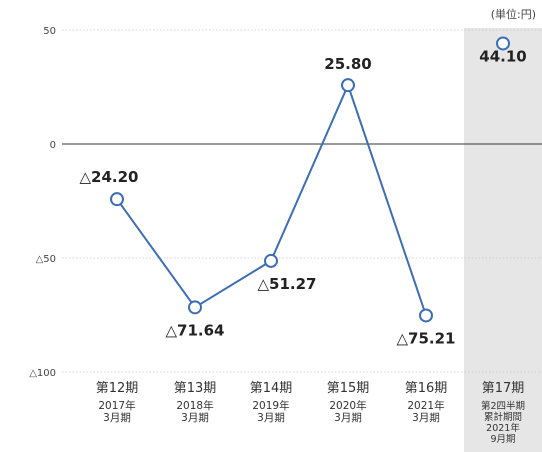  What do you see at coordinates (513, 14) in the screenshot?
I see `unit-label: (単位:円)` at bounding box center [513, 14].